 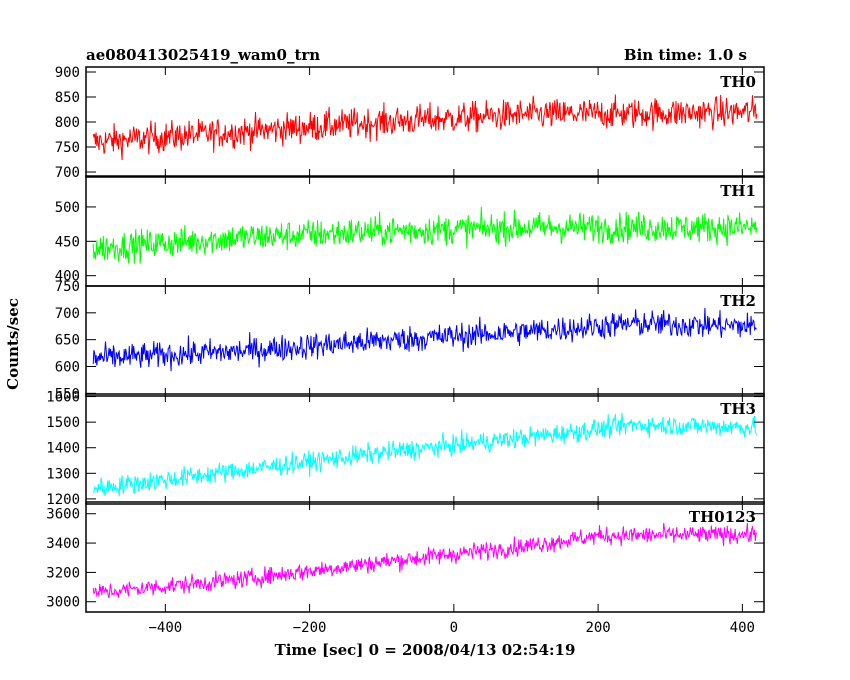 I want to click on y-axis-label: Counts/sec, so click(x=13, y=344).